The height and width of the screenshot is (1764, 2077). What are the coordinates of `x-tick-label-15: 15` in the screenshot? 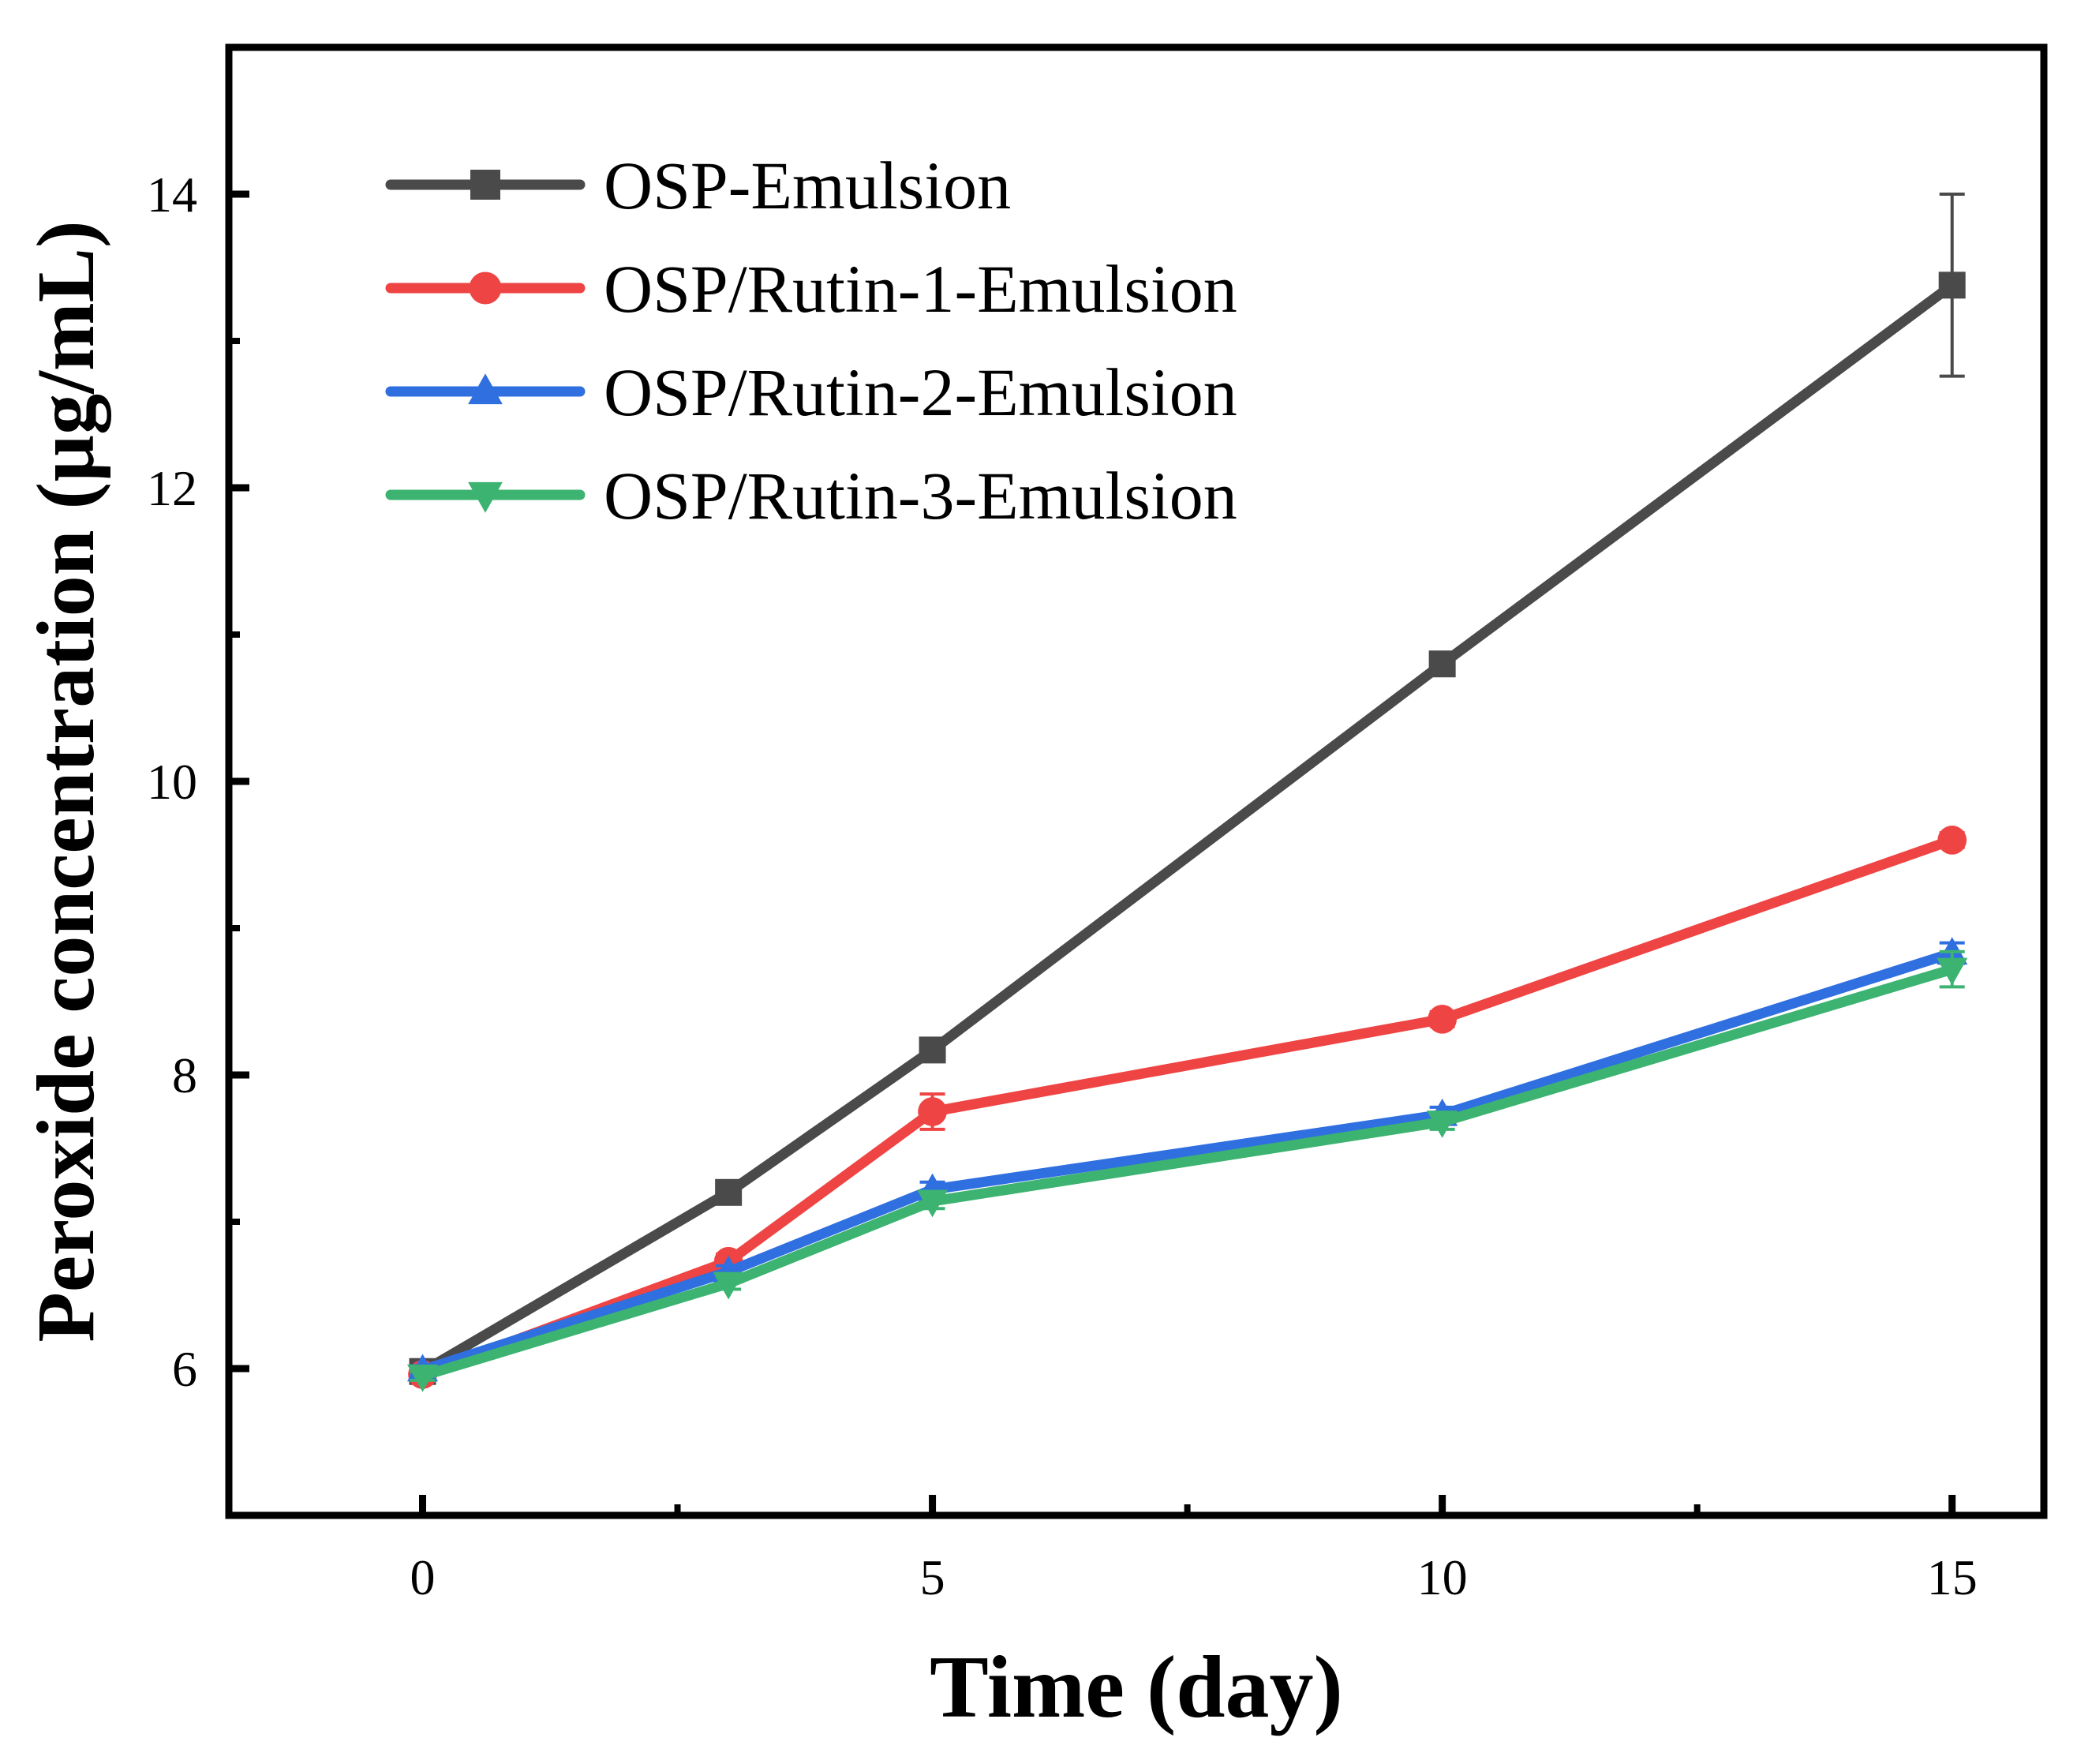 It's located at (1952, 1577).